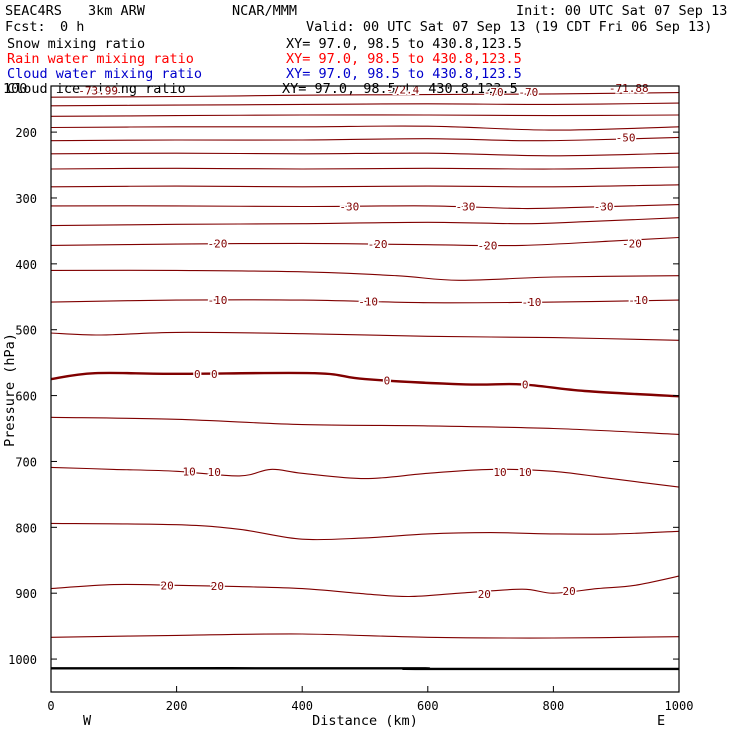 This screenshot has width=740, height=740. Describe the element at coordinates (26, 528) in the screenshot. I see `y-tick-label: 800` at that location.